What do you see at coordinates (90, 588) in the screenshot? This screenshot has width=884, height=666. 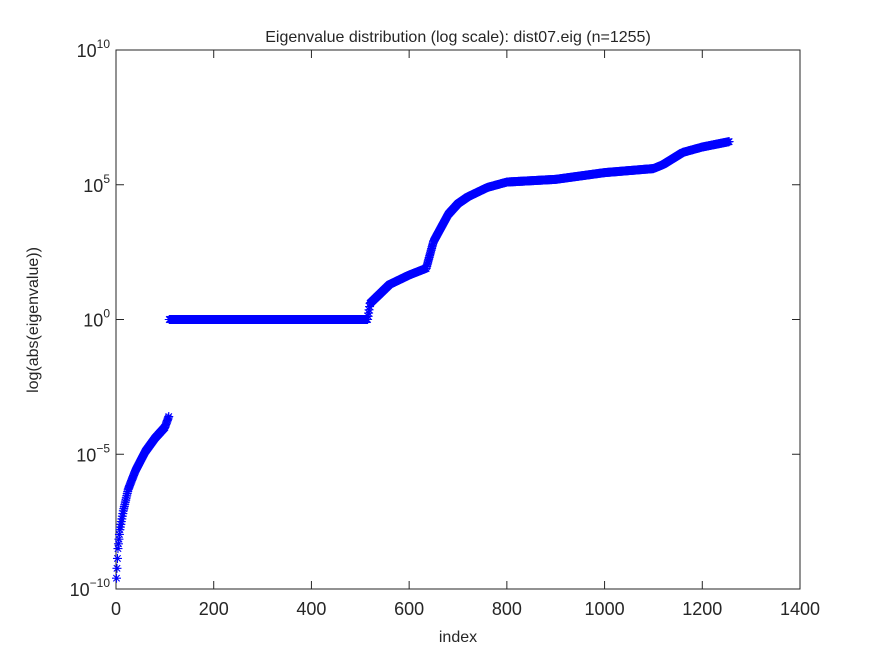 I see `y-tick-label: 10⁻¹⁰` at bounding box center [90, 588].